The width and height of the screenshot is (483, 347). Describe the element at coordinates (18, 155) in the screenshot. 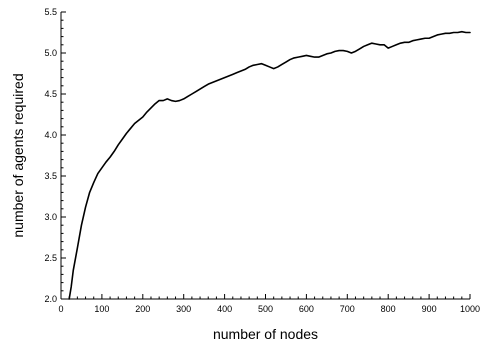

I see `y-axis-label: number of agents required` at that location.